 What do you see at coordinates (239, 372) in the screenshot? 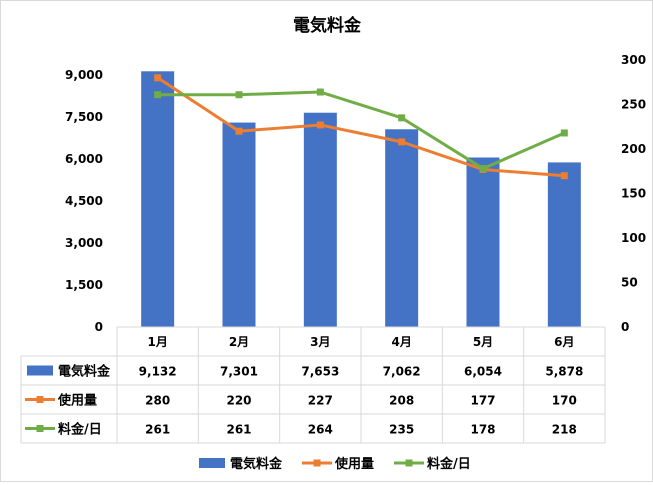
I see `table-cell: 7,301` at bounding box center [239, 372].